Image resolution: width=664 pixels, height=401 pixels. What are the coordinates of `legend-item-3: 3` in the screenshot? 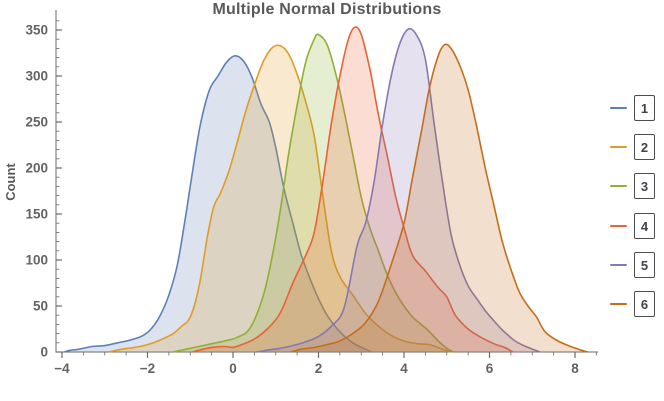 It's located at (632, 186).